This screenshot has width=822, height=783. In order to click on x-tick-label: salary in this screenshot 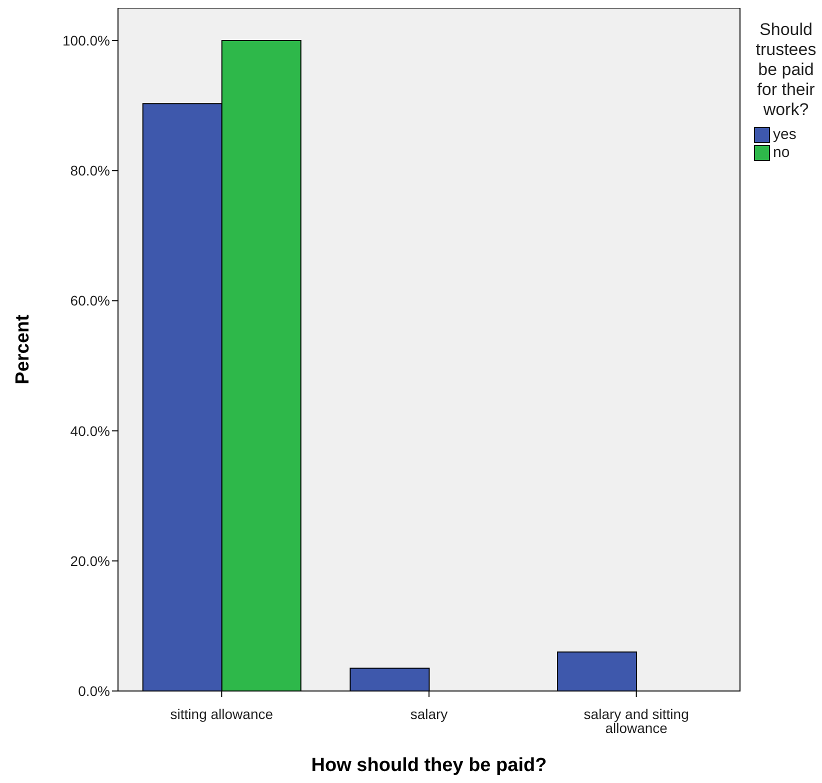, I will do `click(429, 714)`.